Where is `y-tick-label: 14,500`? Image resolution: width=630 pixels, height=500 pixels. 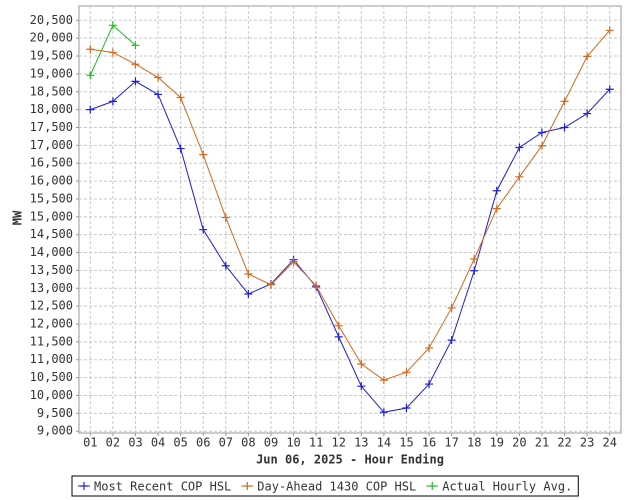
y-tick-label: 14,500 is located at coordinates (51, 234).